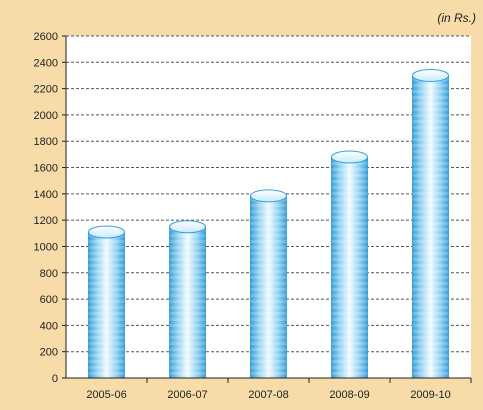 This screenshot has height=410, width=483. What do you see at coordinates (46, 37) in the screenshot?
I see `y-tick-label: 2600` at bounding box center [46, 37].